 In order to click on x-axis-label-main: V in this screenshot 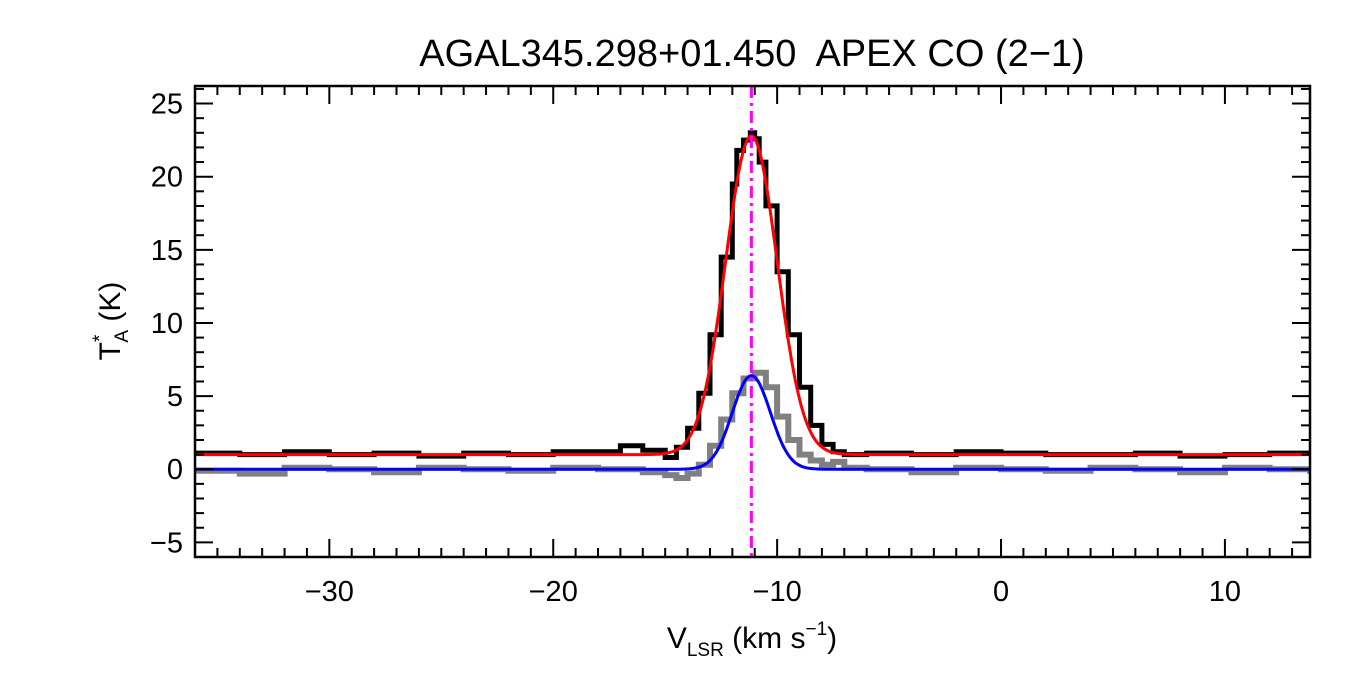, I will do `click(677, 638)`.